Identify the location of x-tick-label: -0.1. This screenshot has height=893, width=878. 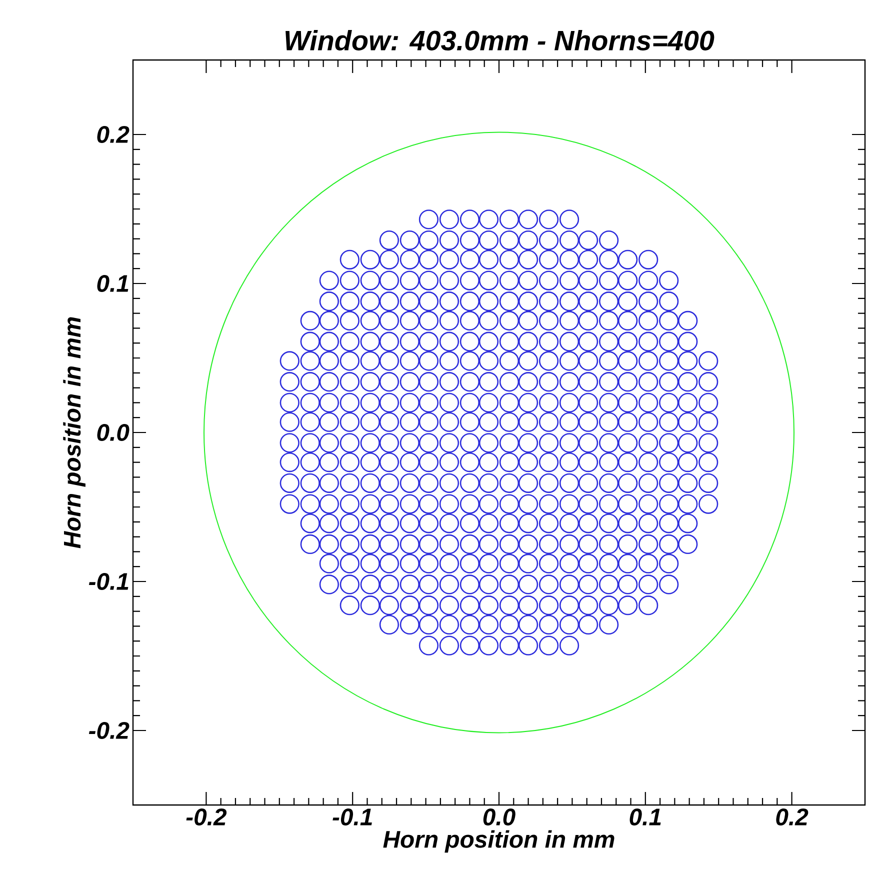
(352, 817).